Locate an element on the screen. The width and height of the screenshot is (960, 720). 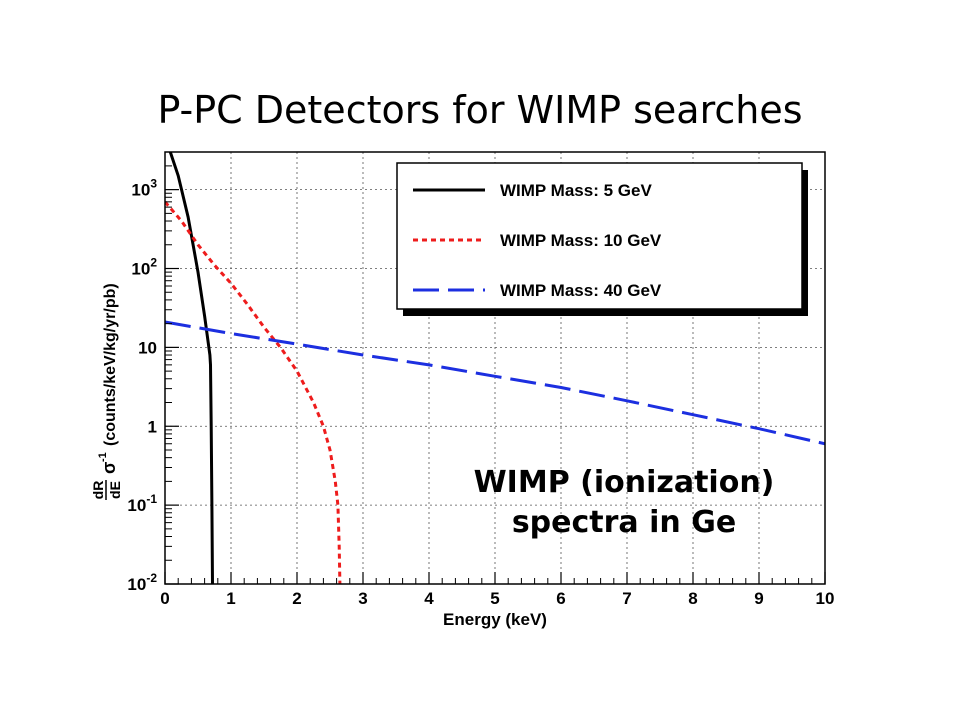
x-tick-label: 0 is located at coordinates (164, 598).